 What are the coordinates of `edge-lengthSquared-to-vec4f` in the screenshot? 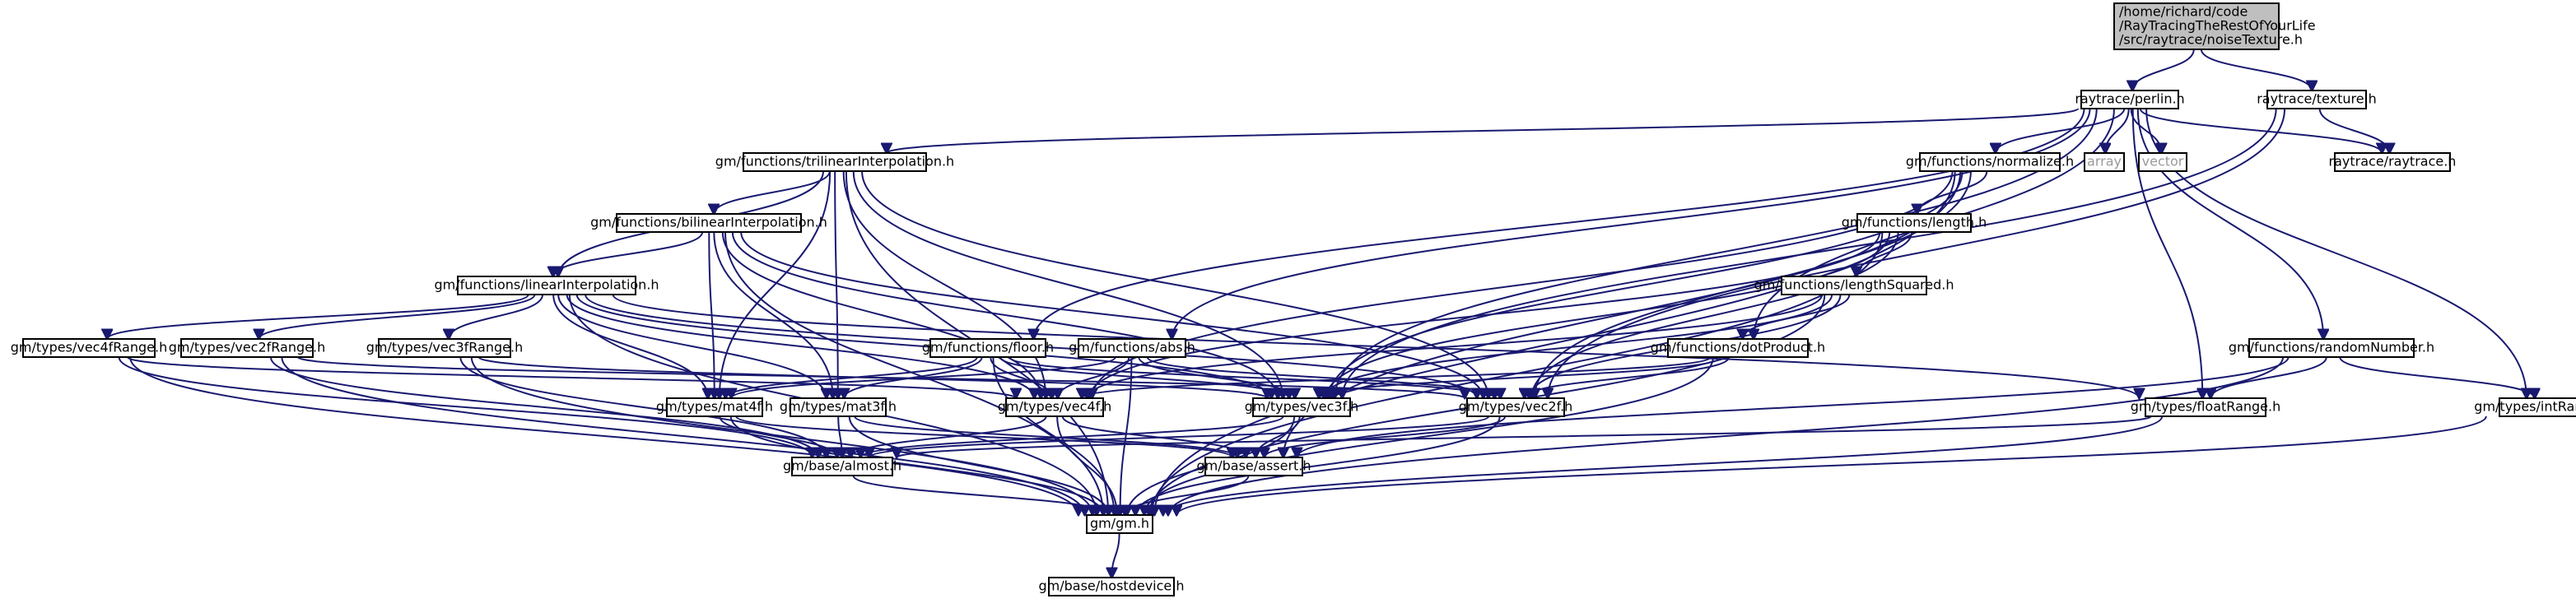 It's located at (1455, 346).